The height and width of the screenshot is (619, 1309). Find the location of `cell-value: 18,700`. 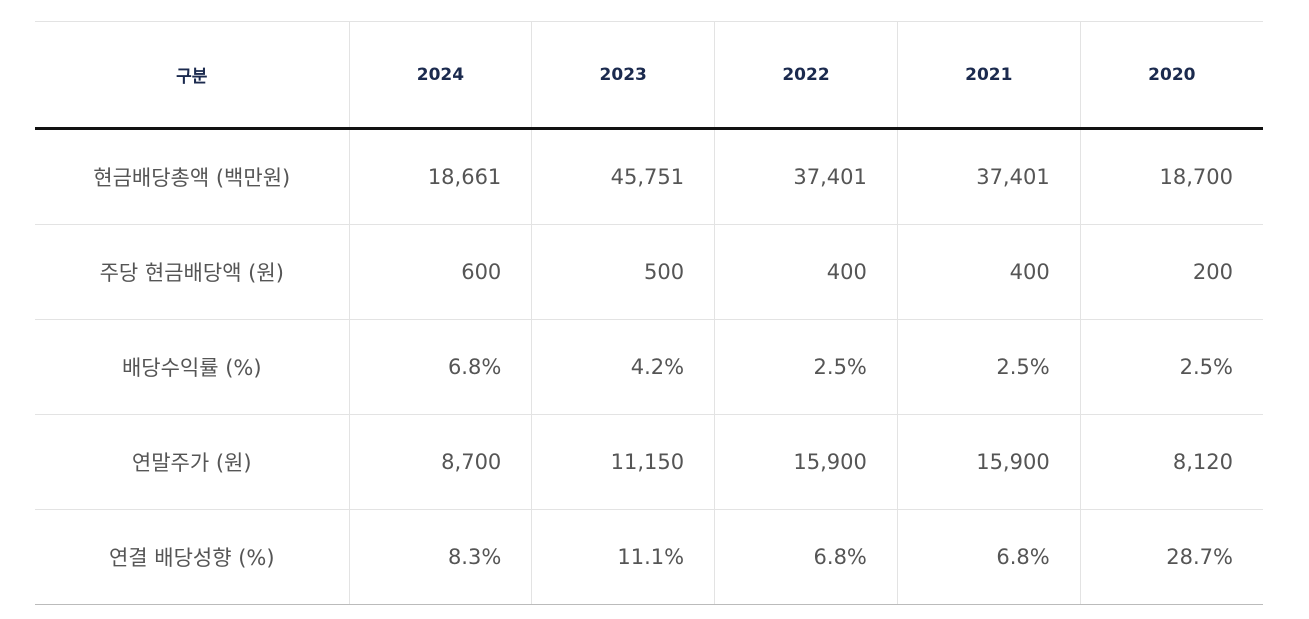

cell-value: 18,700 is located at coordinates (1171, 176).